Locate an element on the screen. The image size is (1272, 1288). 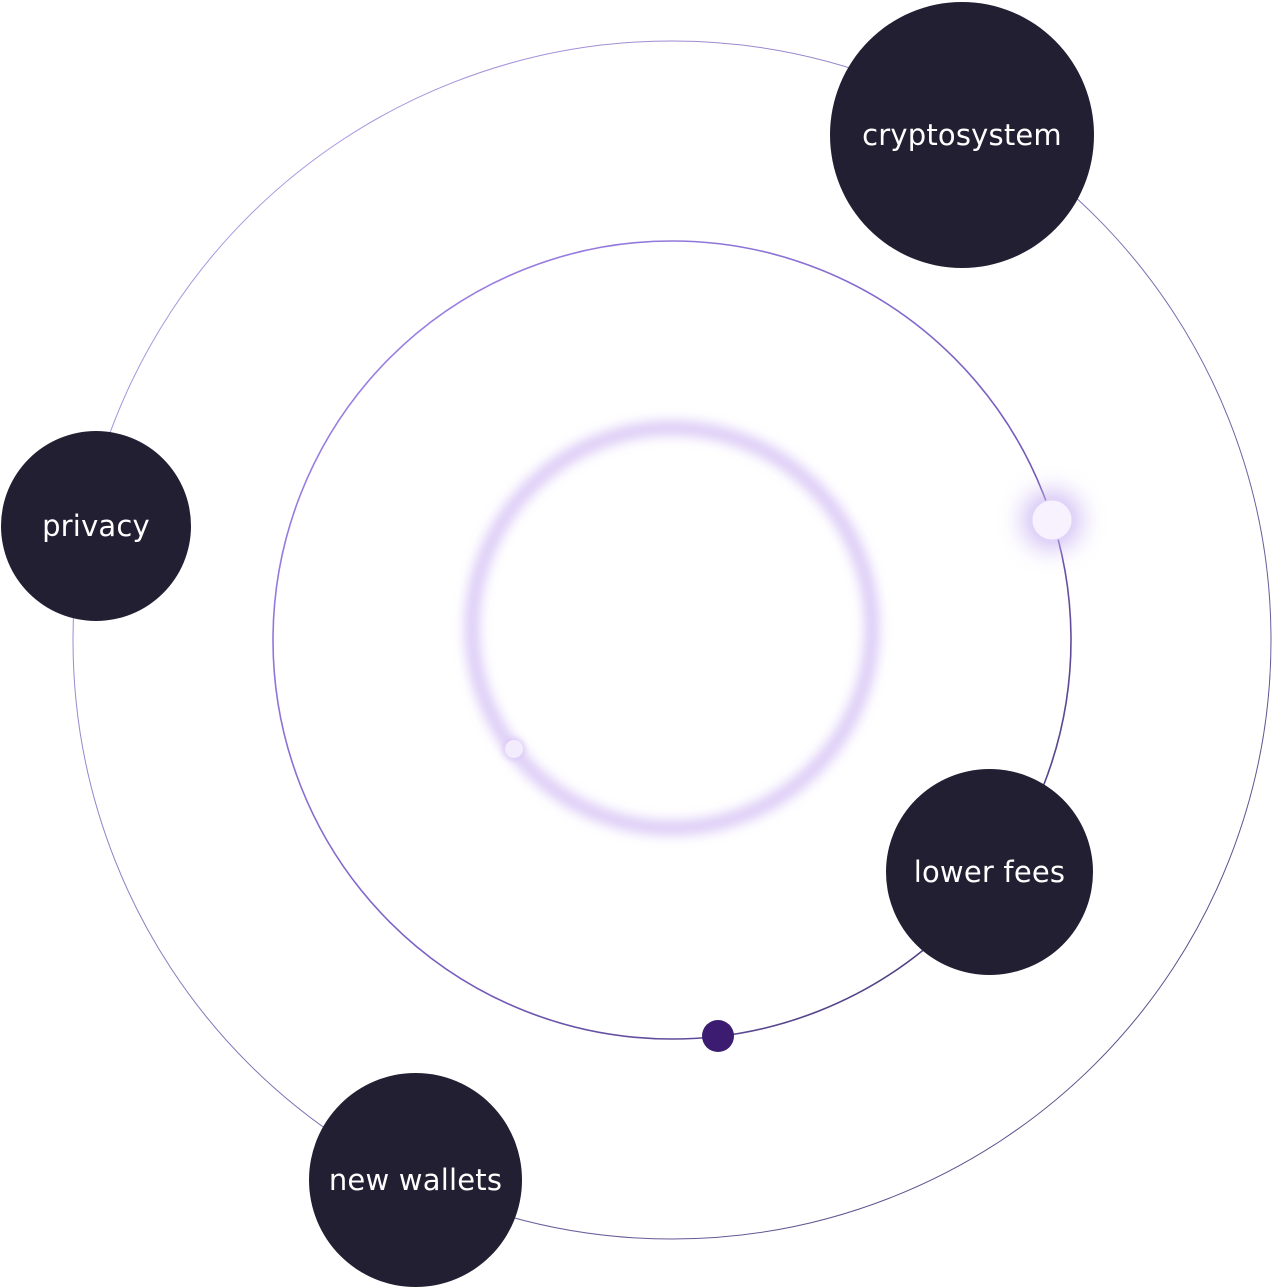
node-label: cryptosystem is located at coordinates (962, 135).